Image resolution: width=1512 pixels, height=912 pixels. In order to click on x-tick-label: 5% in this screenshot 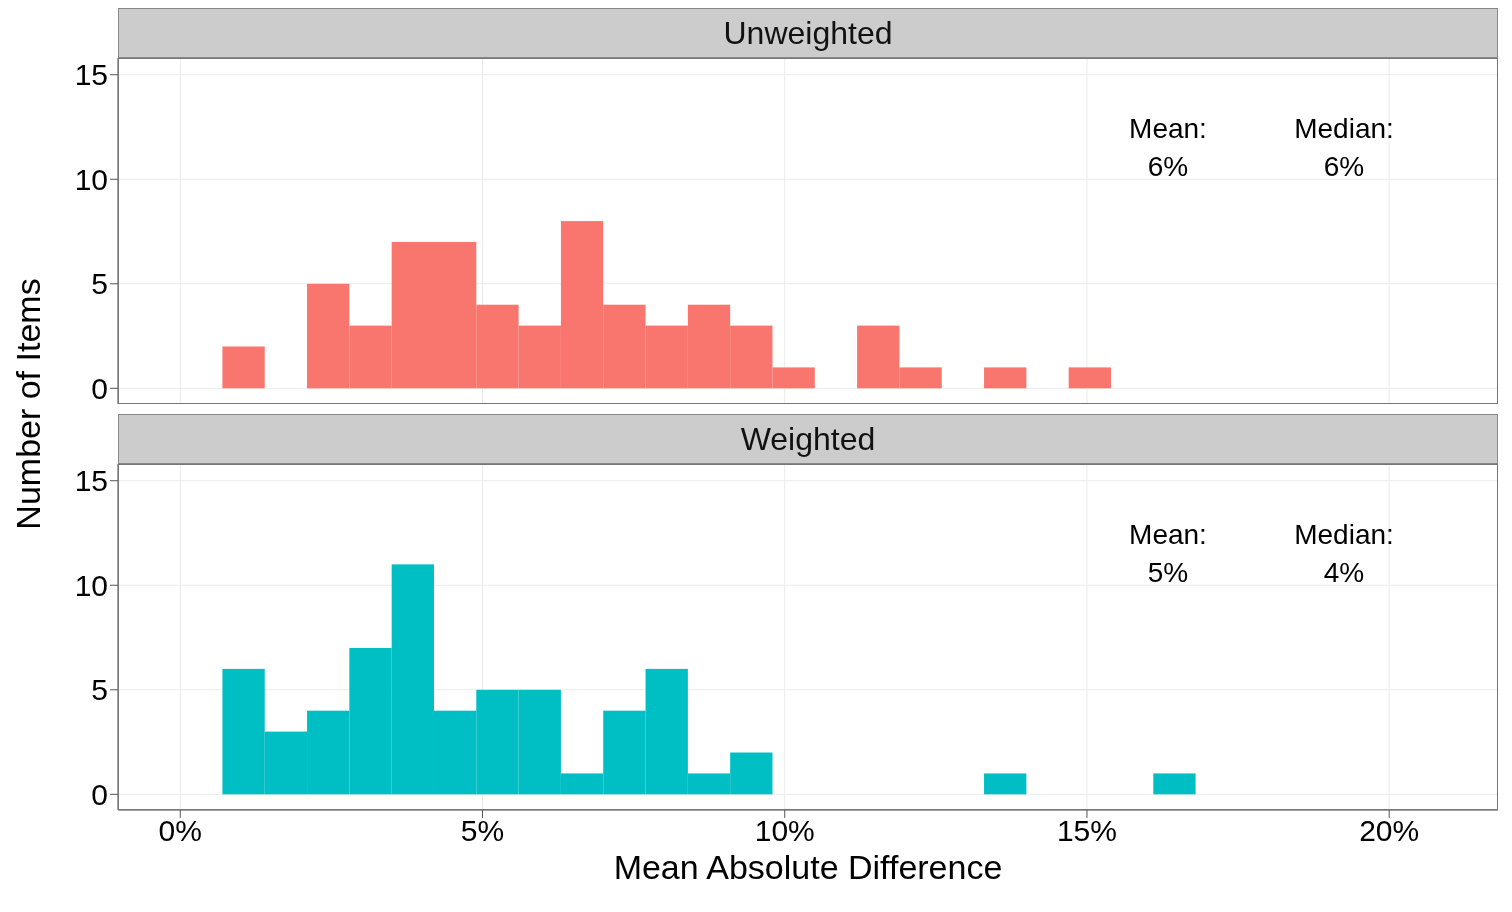, I will do `click(482, 831)`.